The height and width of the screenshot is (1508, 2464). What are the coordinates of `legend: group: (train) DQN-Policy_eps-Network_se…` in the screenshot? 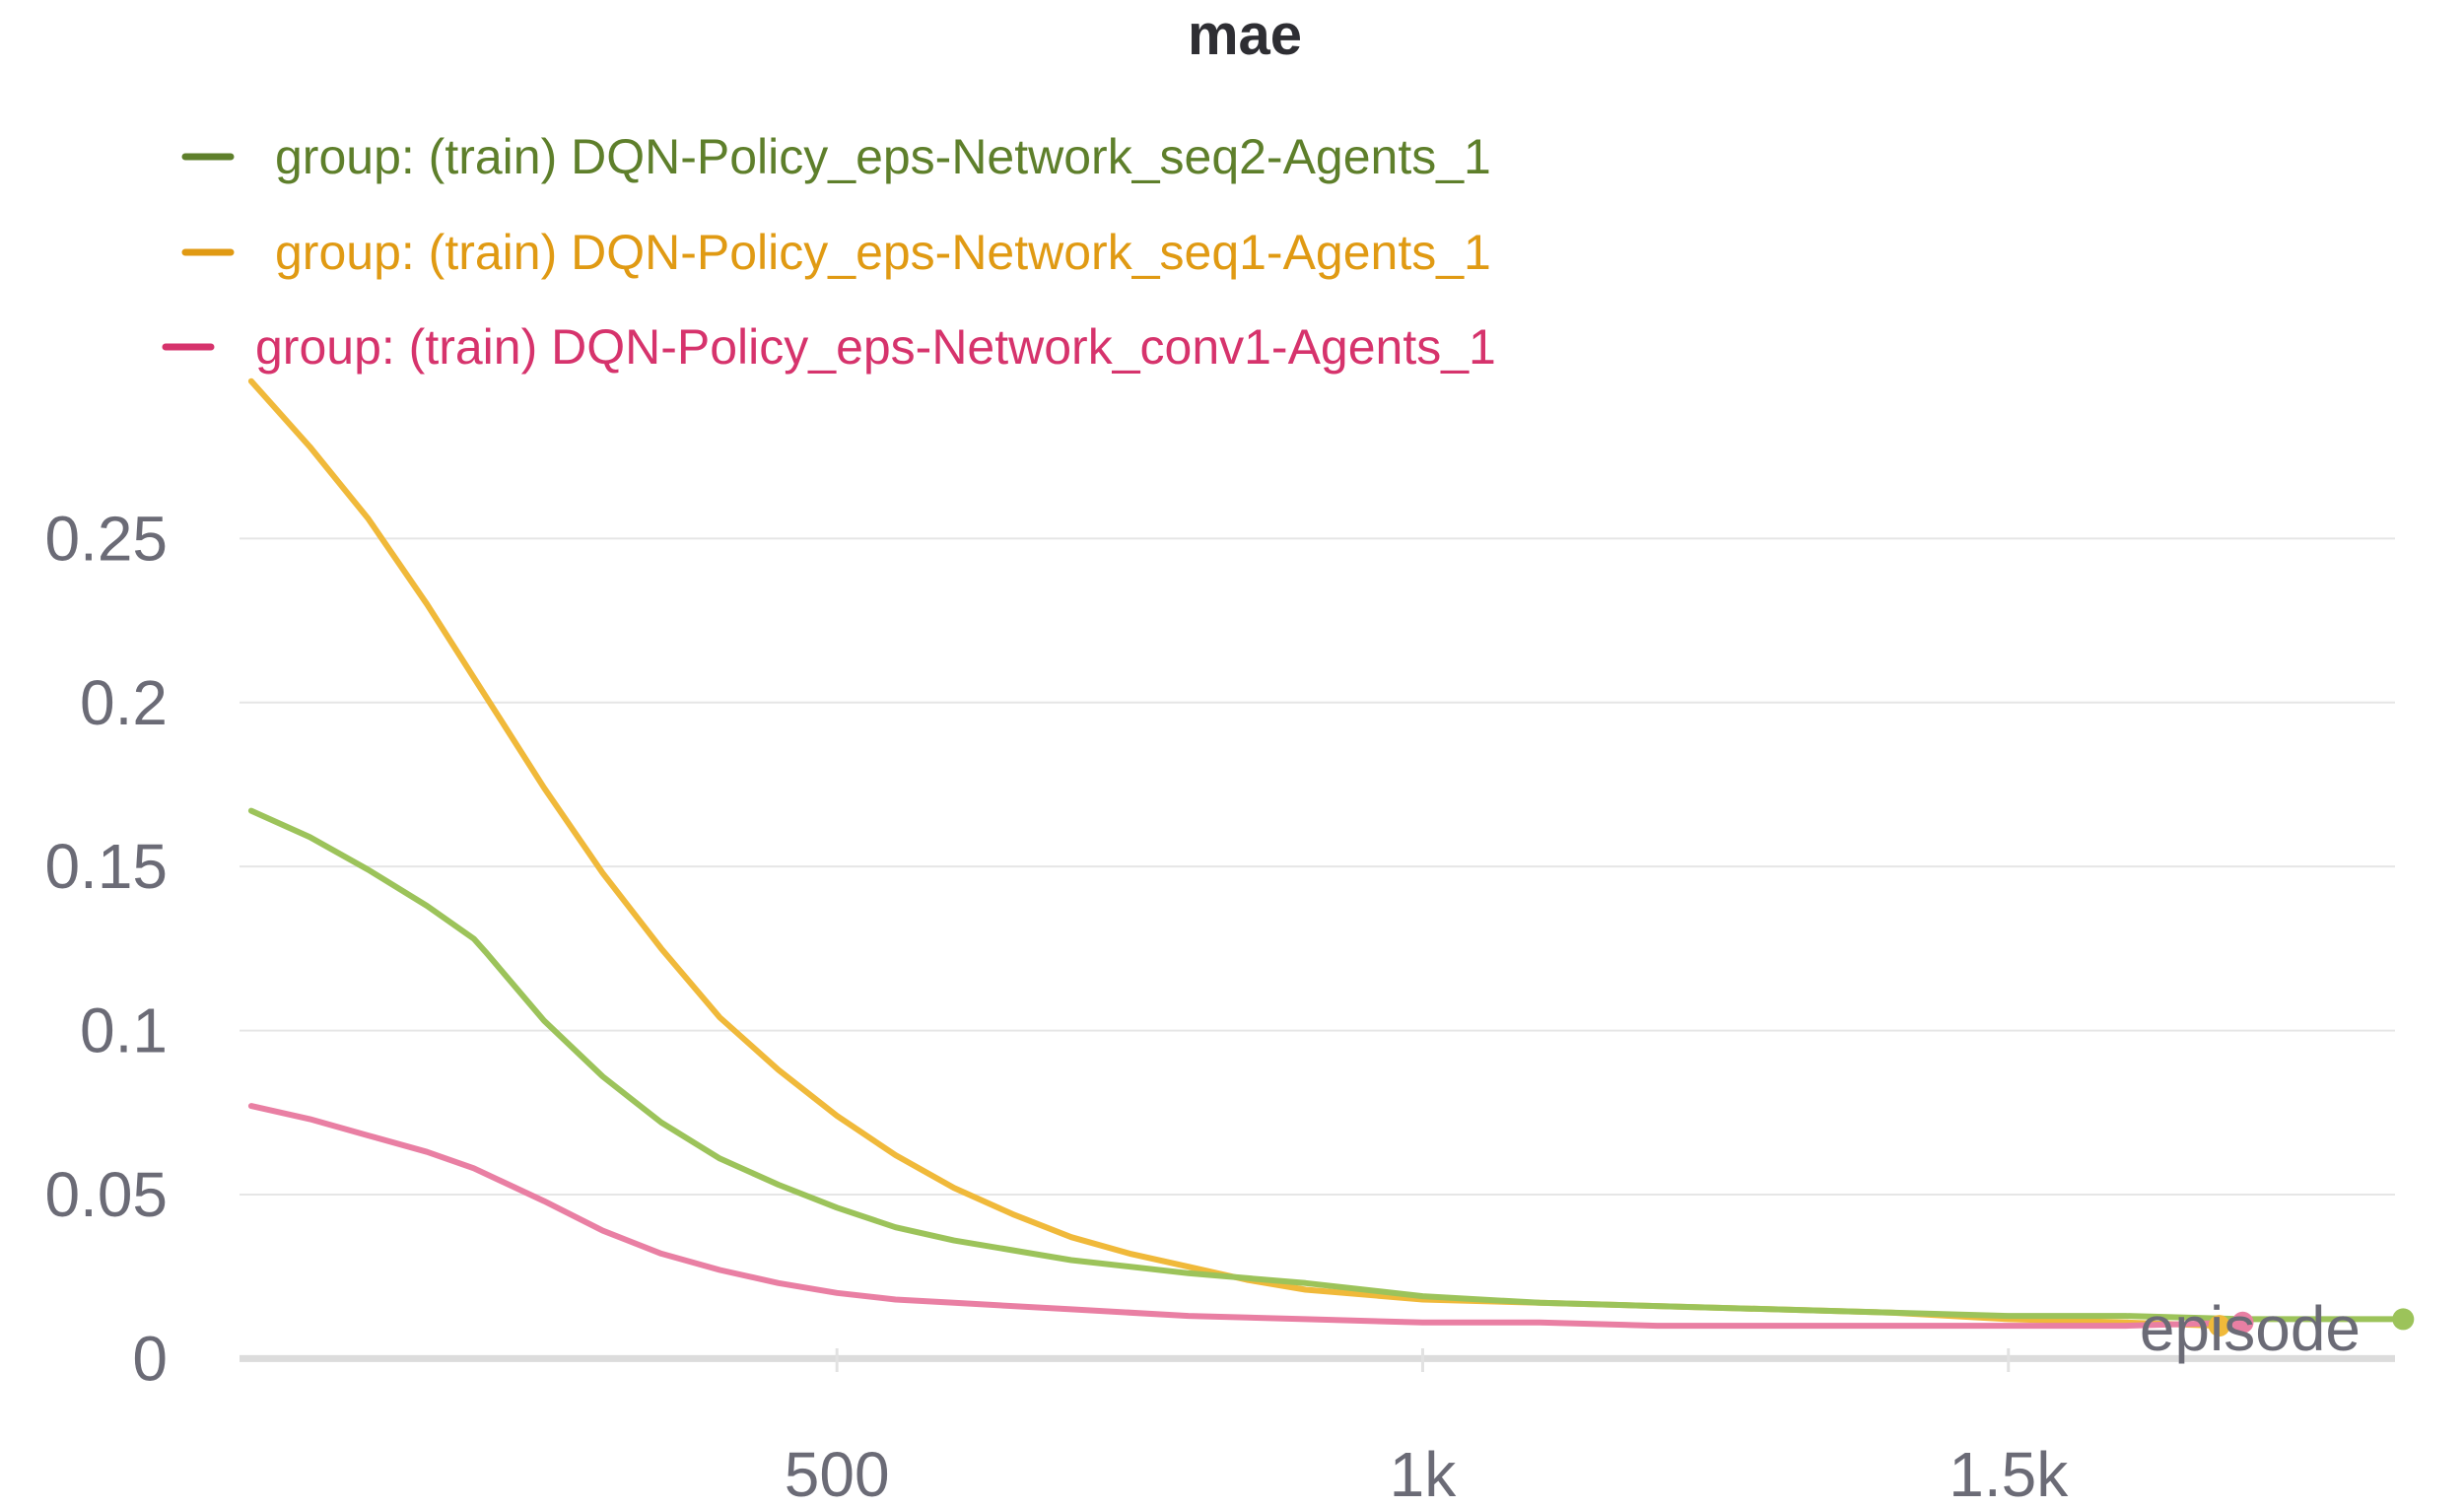 It's located at (829, 252).